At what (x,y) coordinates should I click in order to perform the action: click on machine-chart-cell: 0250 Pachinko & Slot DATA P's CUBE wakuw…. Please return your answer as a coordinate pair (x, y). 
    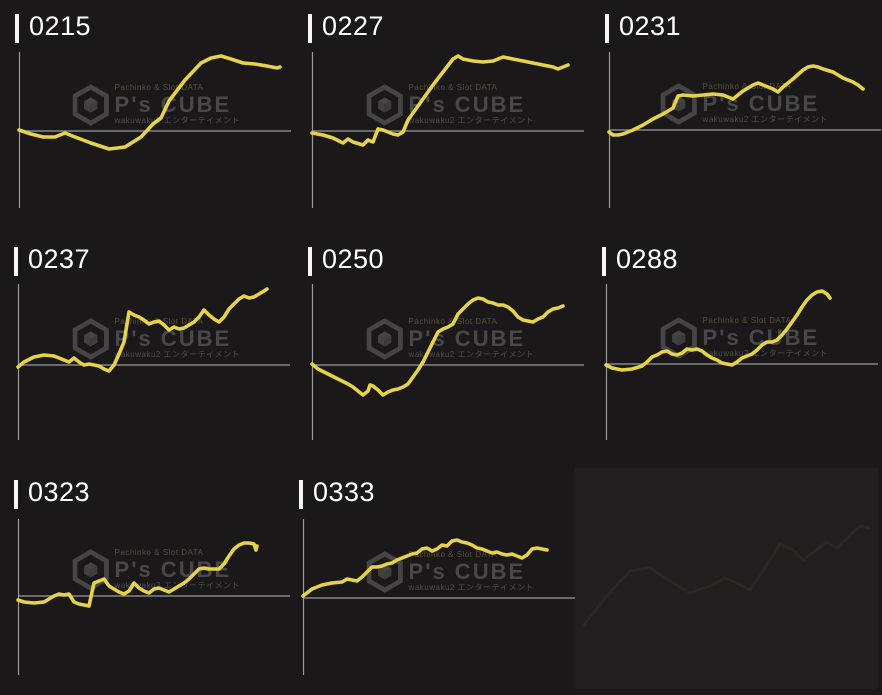
    Looking at the image, I should click on (441, 349).